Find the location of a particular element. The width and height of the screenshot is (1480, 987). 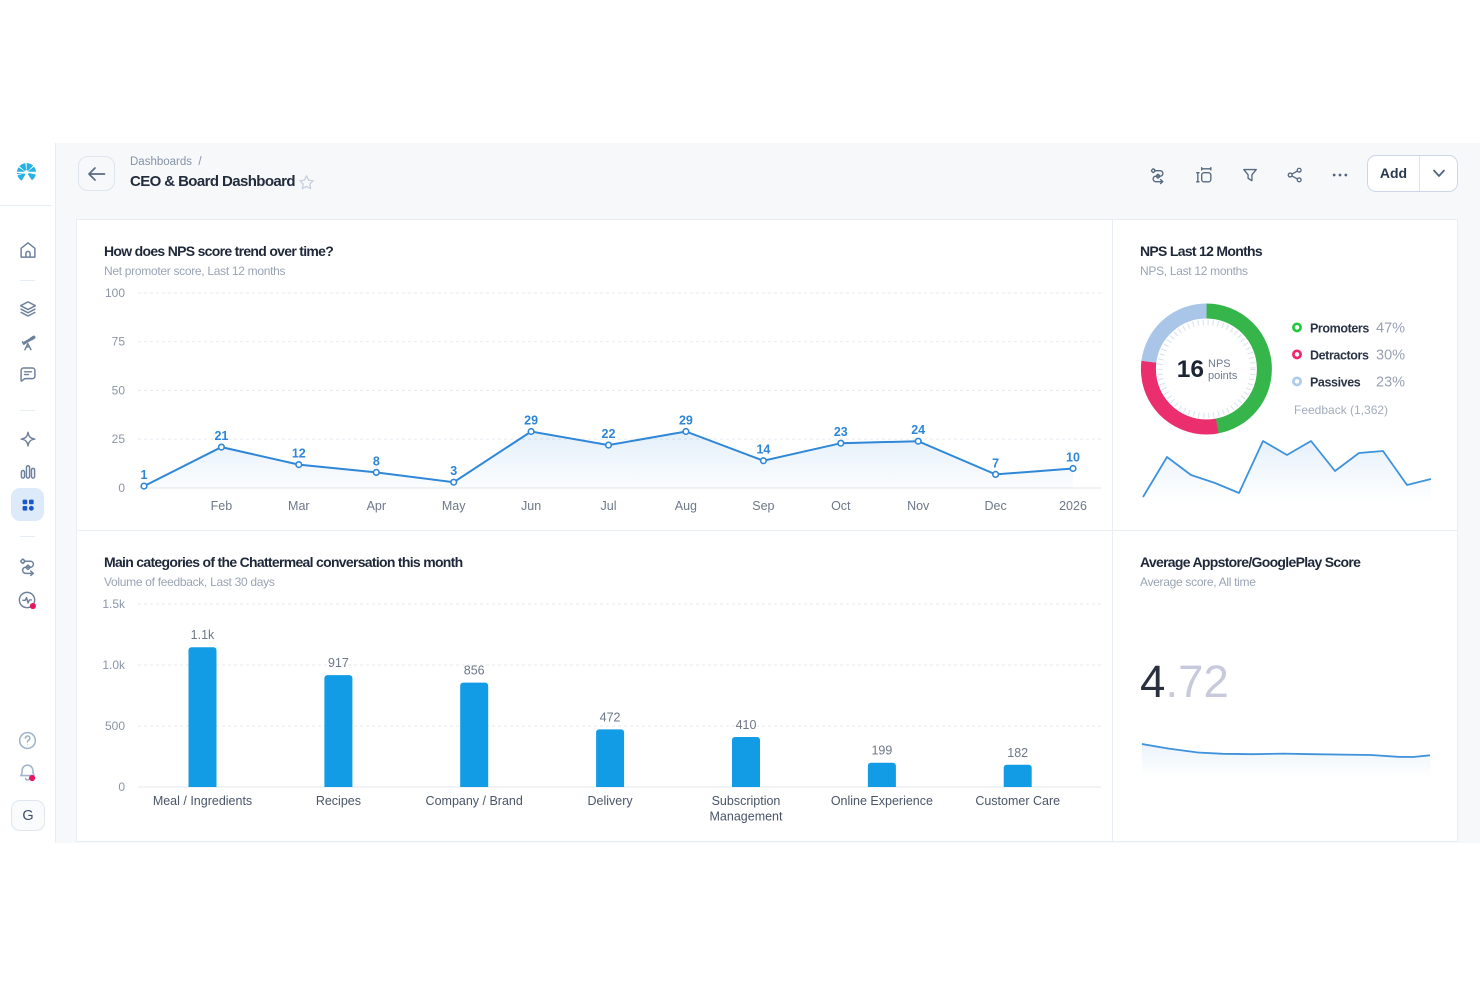

svg-text: 30% is located at coordinates (1390, 355).